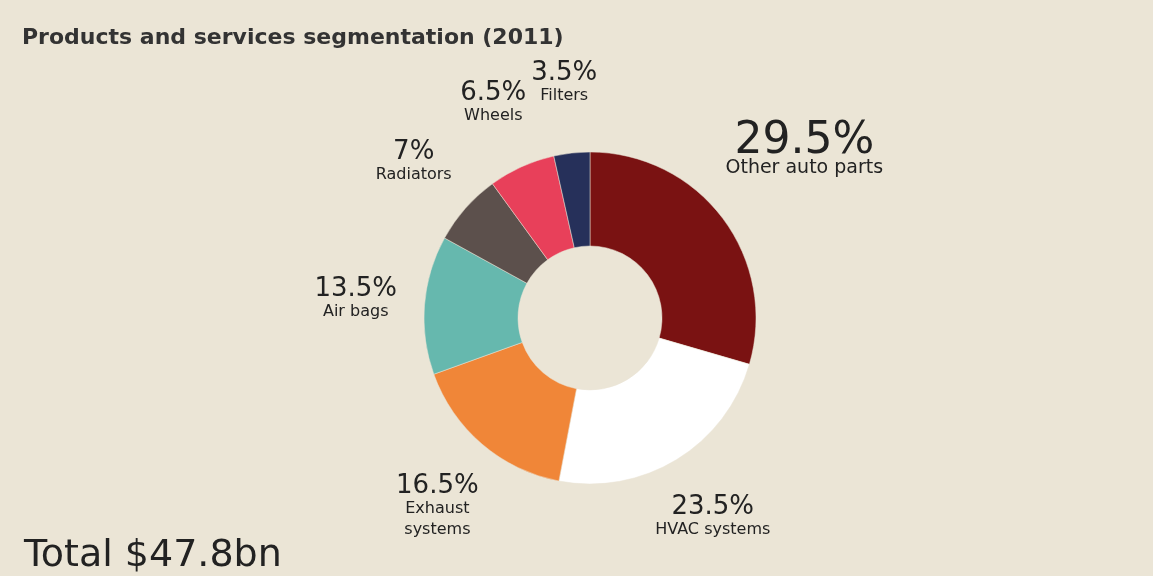 The width and height of the screenshot is (1153, 576). Describe the element at coordinates (437, 517) in the screenshot. I see `slice-label: Exhaust systems` at that location.